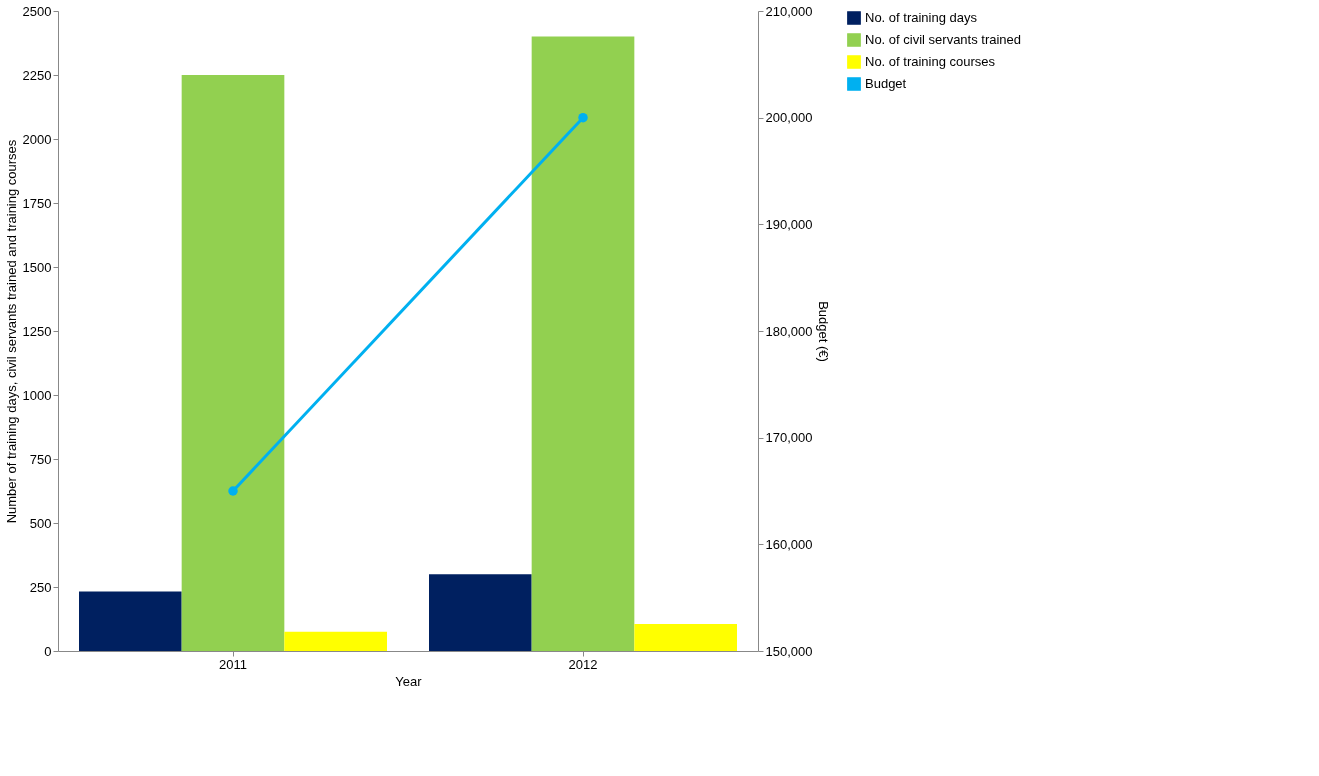  I want to click on y2-tick-label: 210,000, so click(789, 11).